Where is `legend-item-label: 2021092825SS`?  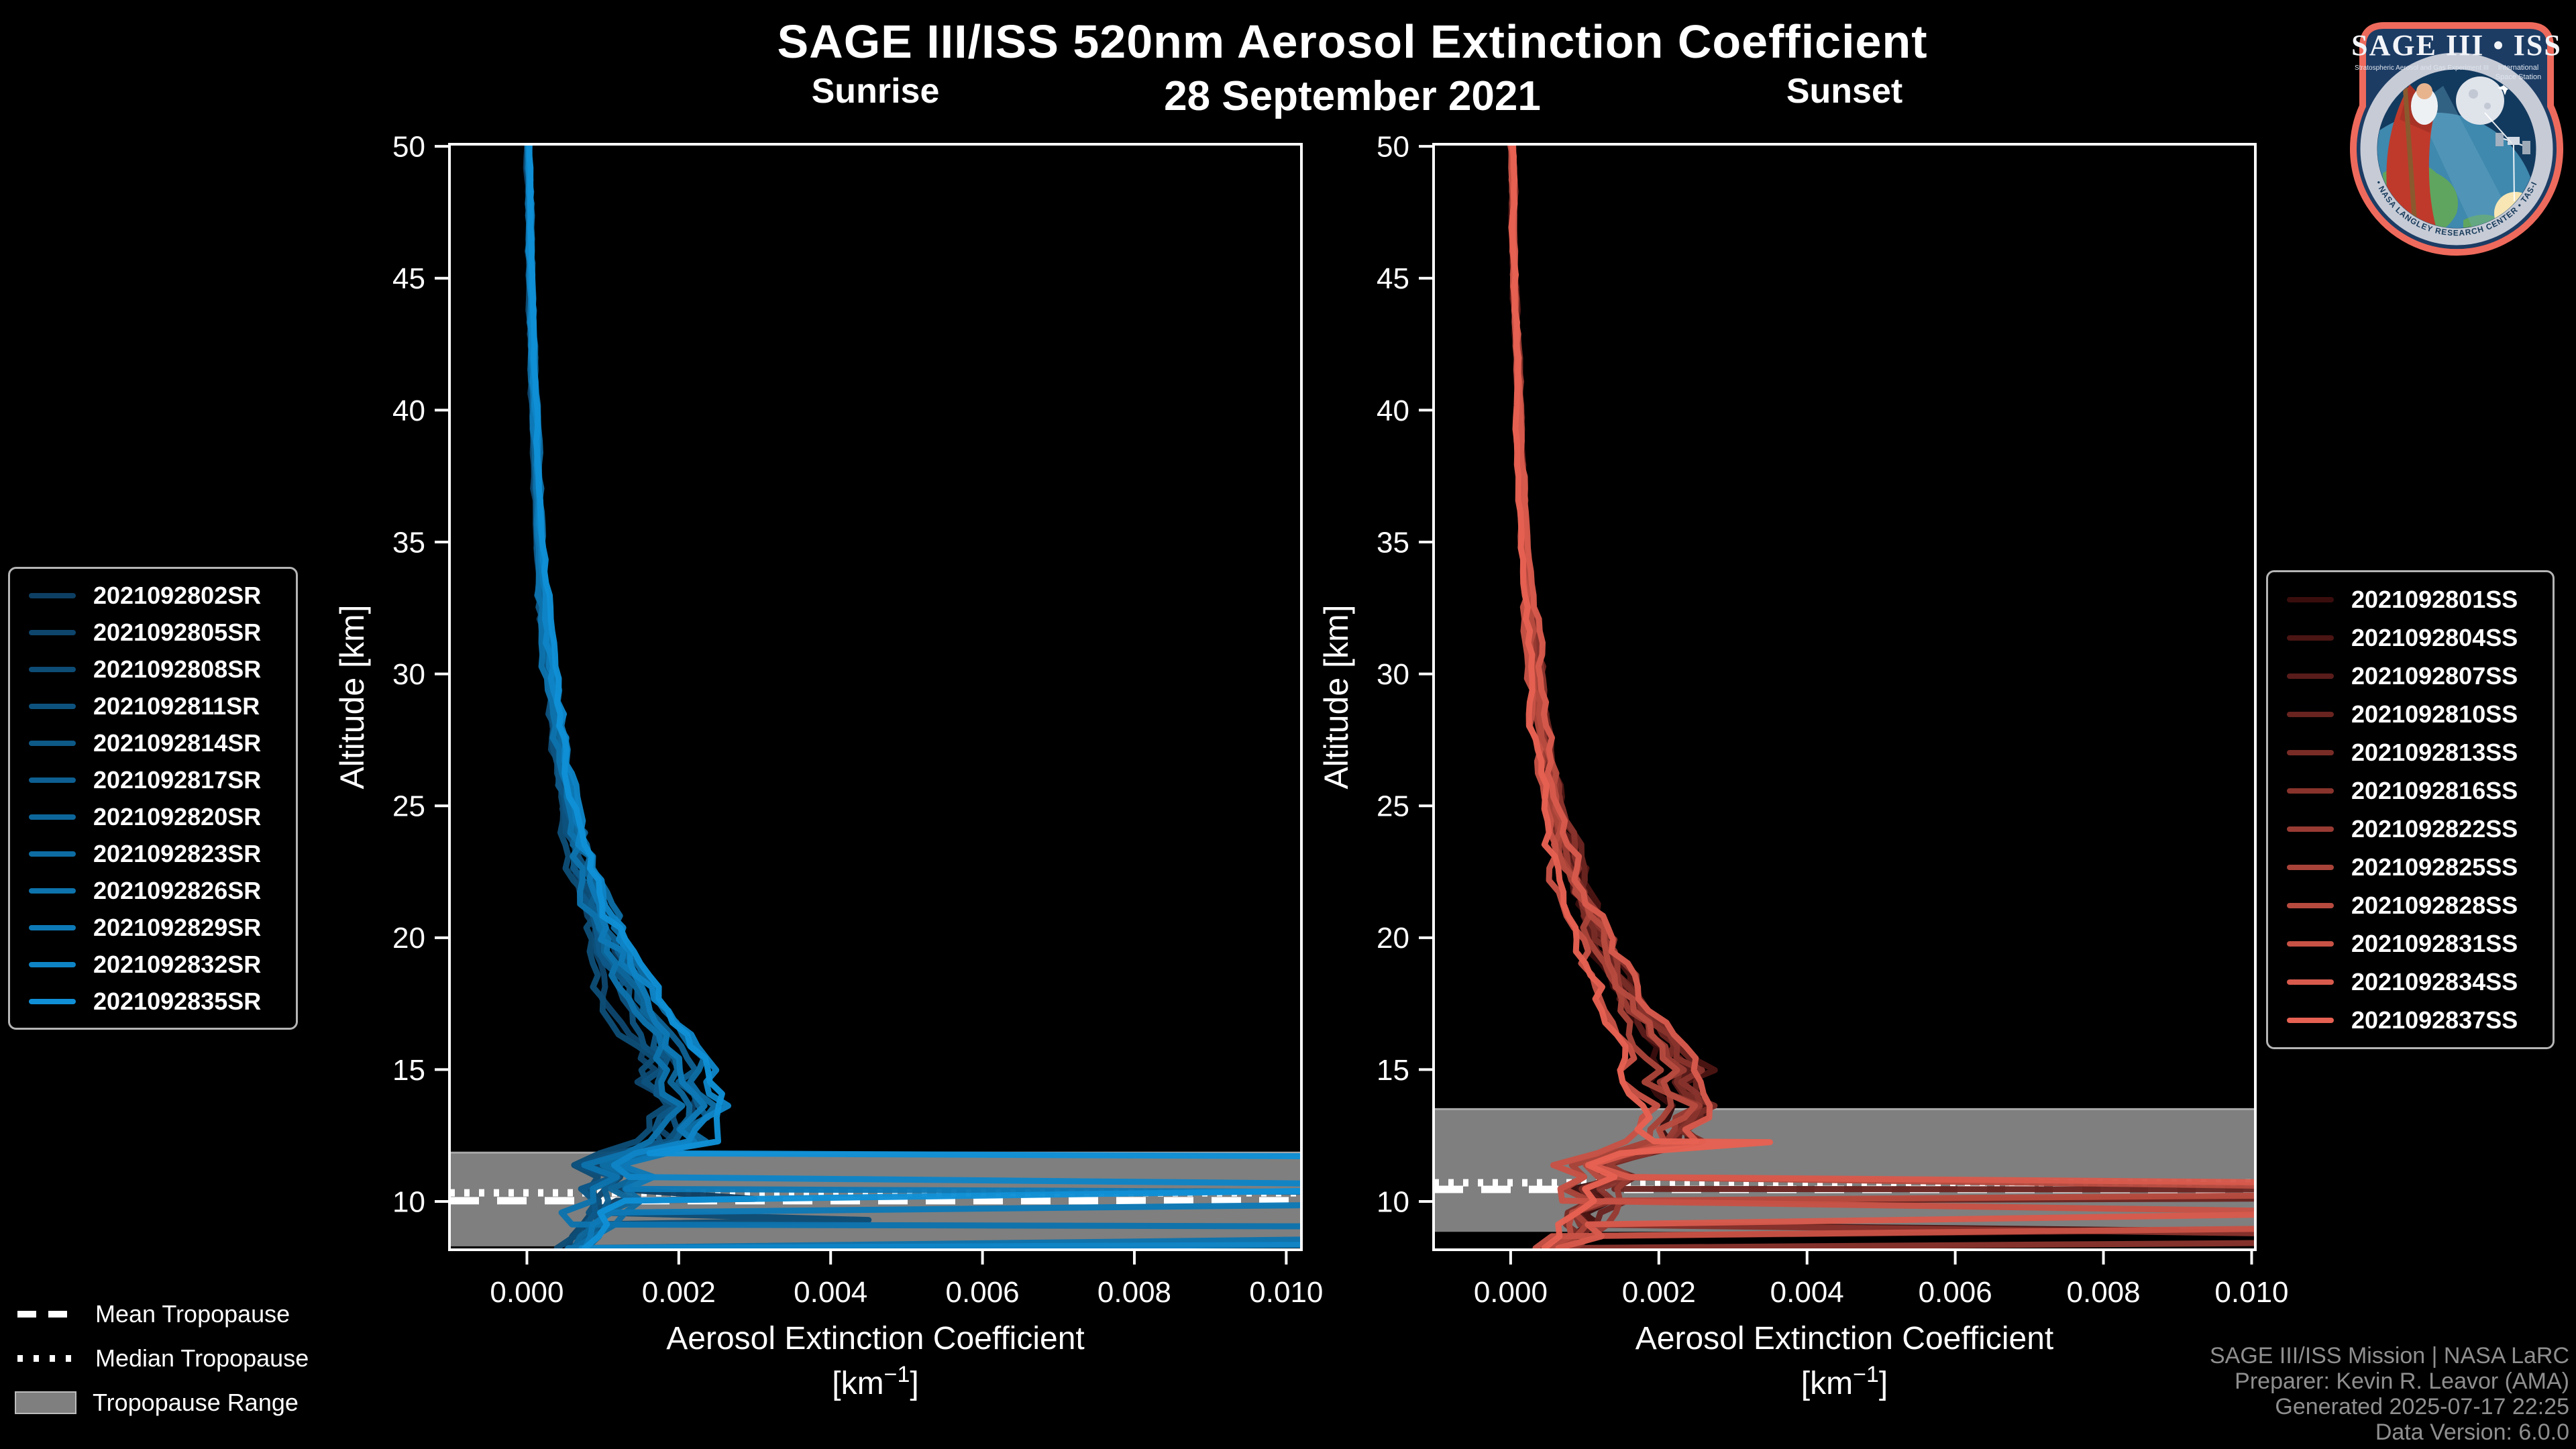 legend-item-label: 2021092825SS is located at coordinates (2434, 867).